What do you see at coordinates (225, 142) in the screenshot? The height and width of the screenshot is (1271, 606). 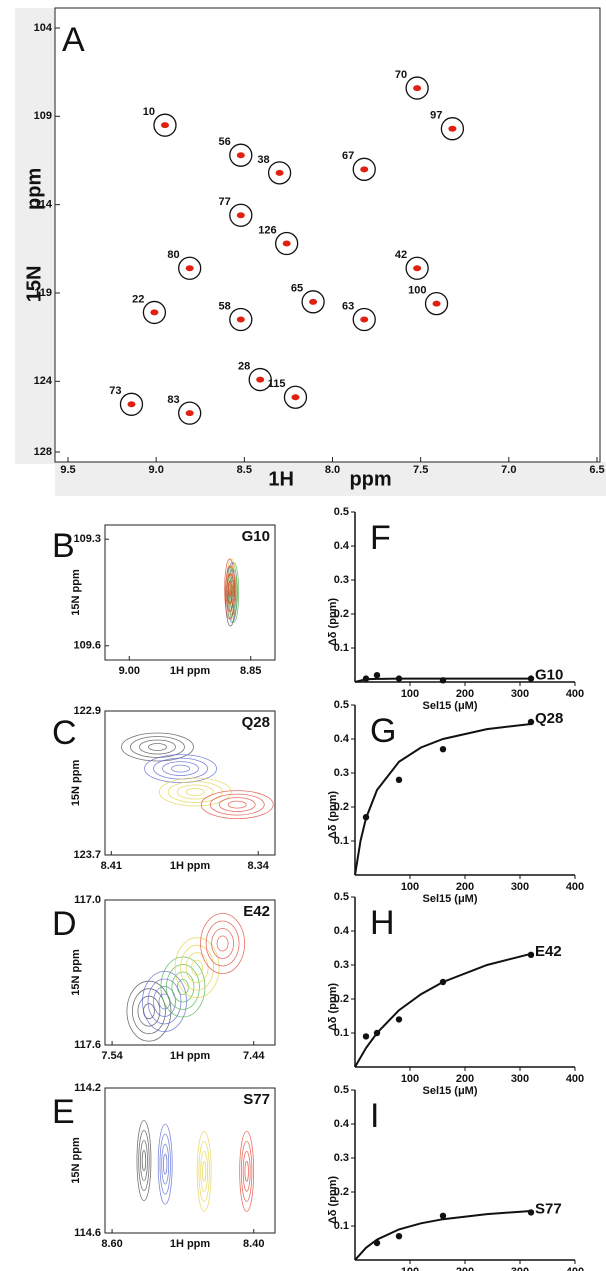 I see `peak-label: 56` at bounding box center [225, 142].